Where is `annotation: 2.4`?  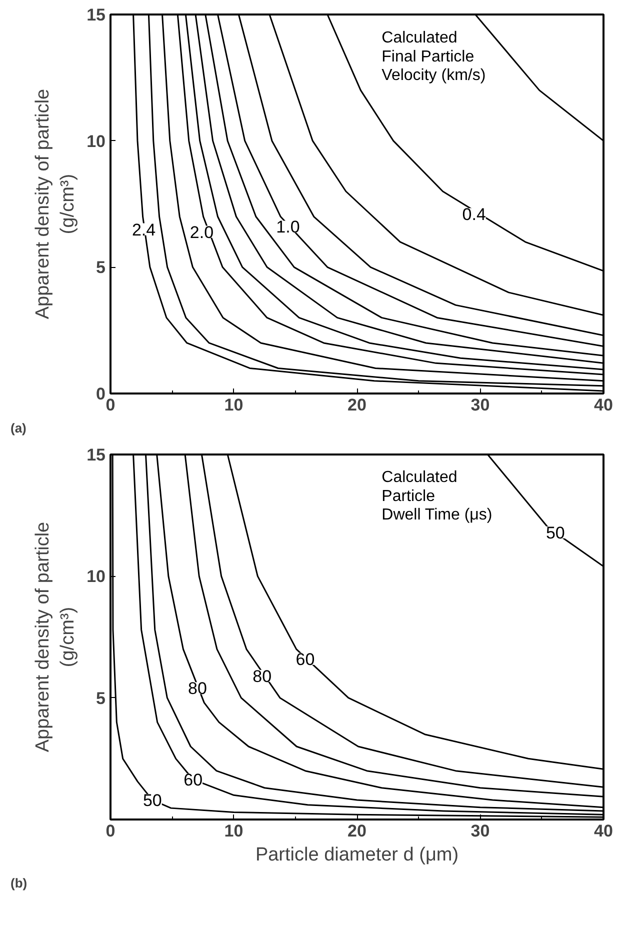 annotation: 2.4 is located at coordinates (144, 230).